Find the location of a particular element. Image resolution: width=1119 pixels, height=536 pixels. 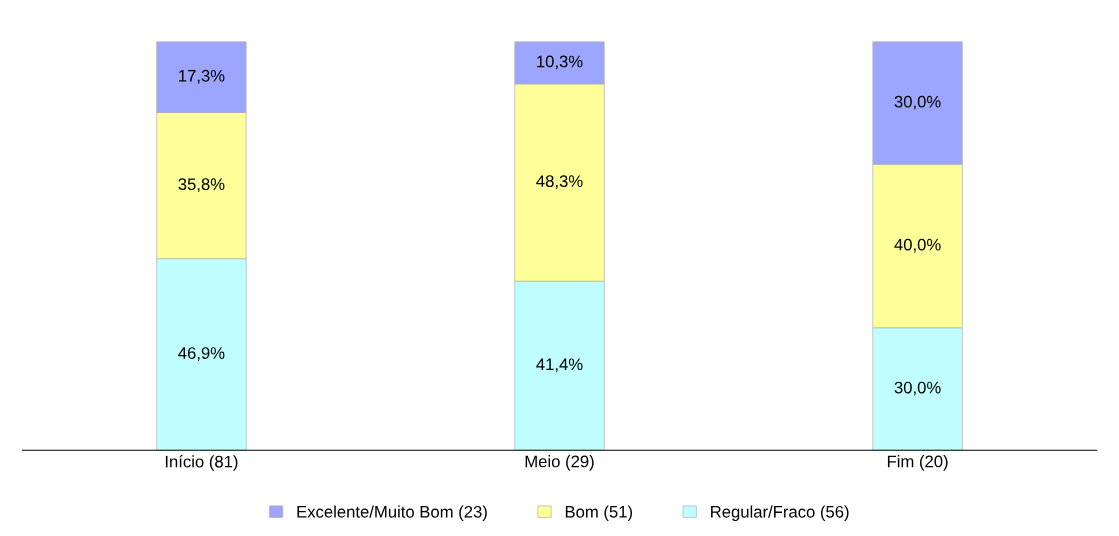

legend-label: Bom (51) is located at coordinates (599, 513).